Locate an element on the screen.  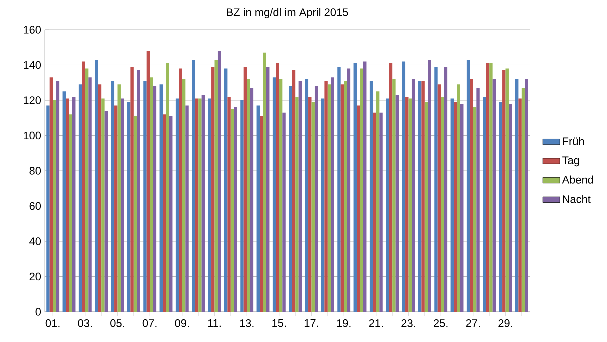
y-tick-label: 0 is located at coordinates (39, 312).